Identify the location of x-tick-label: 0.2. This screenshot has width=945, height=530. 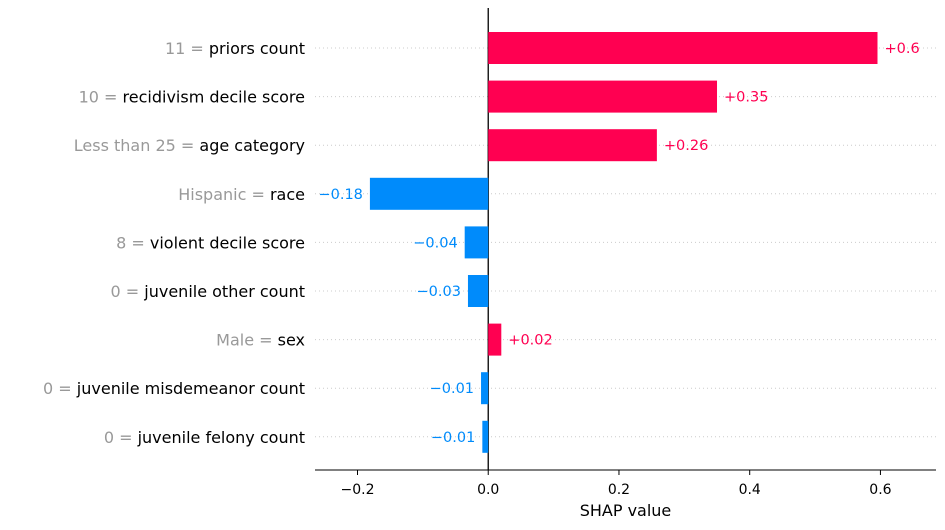
(619, 490).